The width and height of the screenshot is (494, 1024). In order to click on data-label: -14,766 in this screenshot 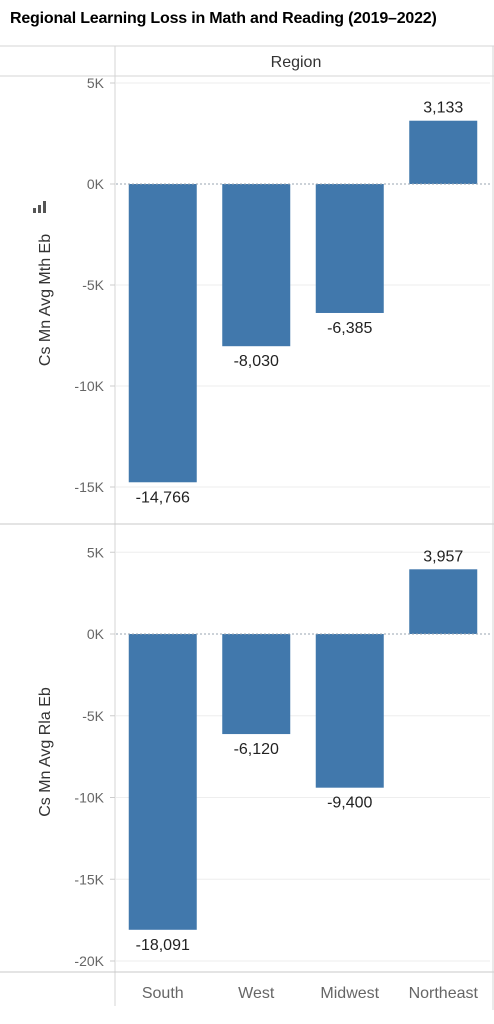, I will do `click(163, 497)`.